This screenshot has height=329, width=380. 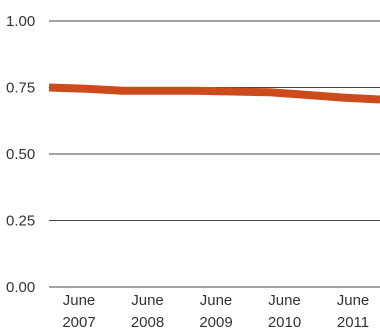 What do you see at coordinates (20, 21) in the screenshot?
I see `y-tick-label: 1.00` at bounding box center [20, 21].